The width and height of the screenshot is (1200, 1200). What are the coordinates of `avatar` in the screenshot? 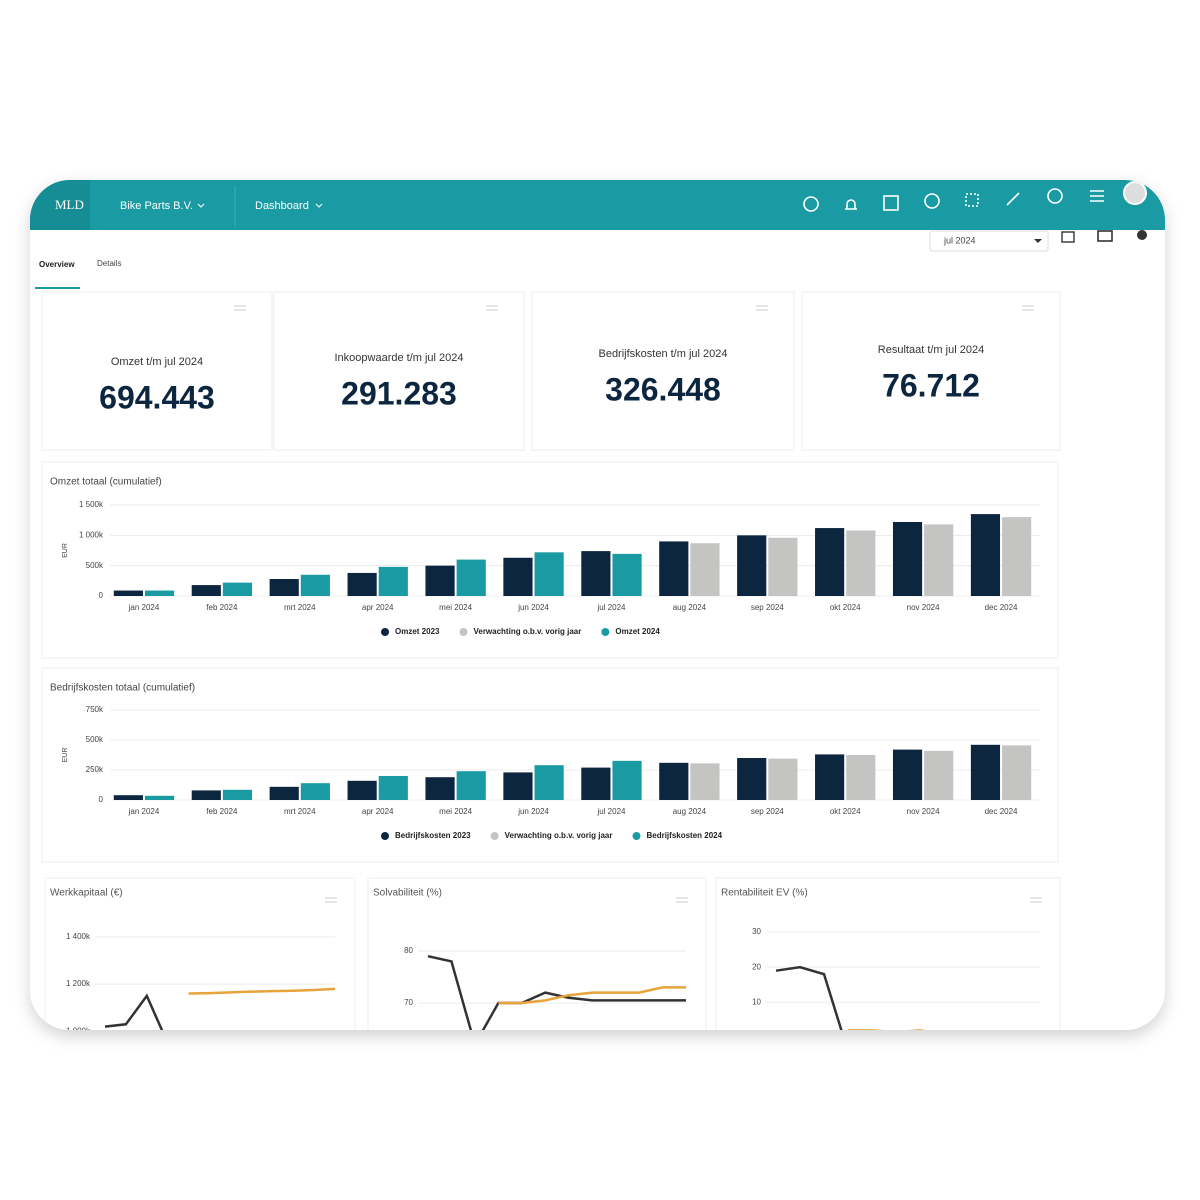 It's located at (1135, 193).